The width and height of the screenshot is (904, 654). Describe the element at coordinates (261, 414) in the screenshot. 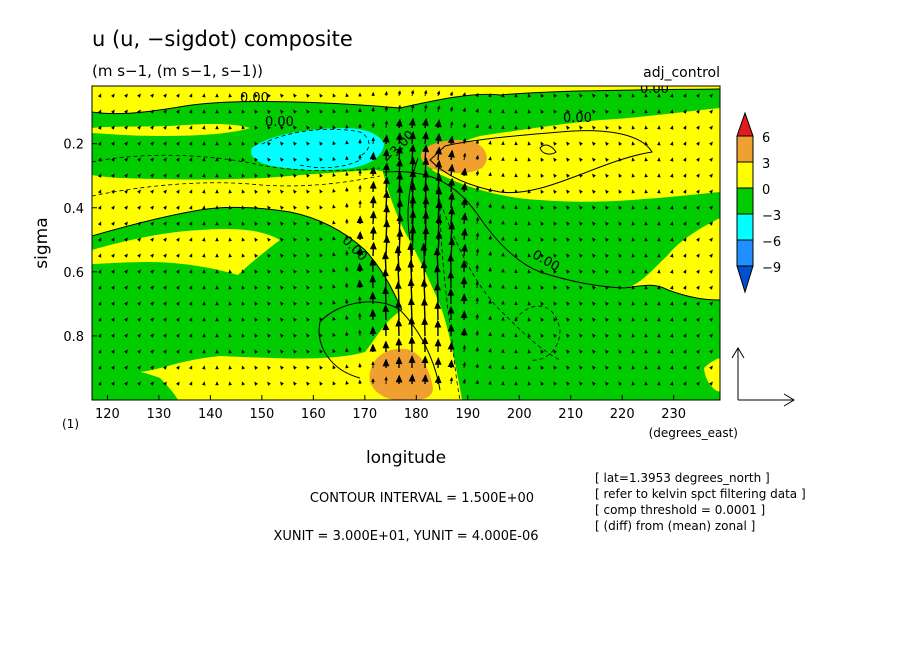

I see `x-tick-label: 150` at that location.